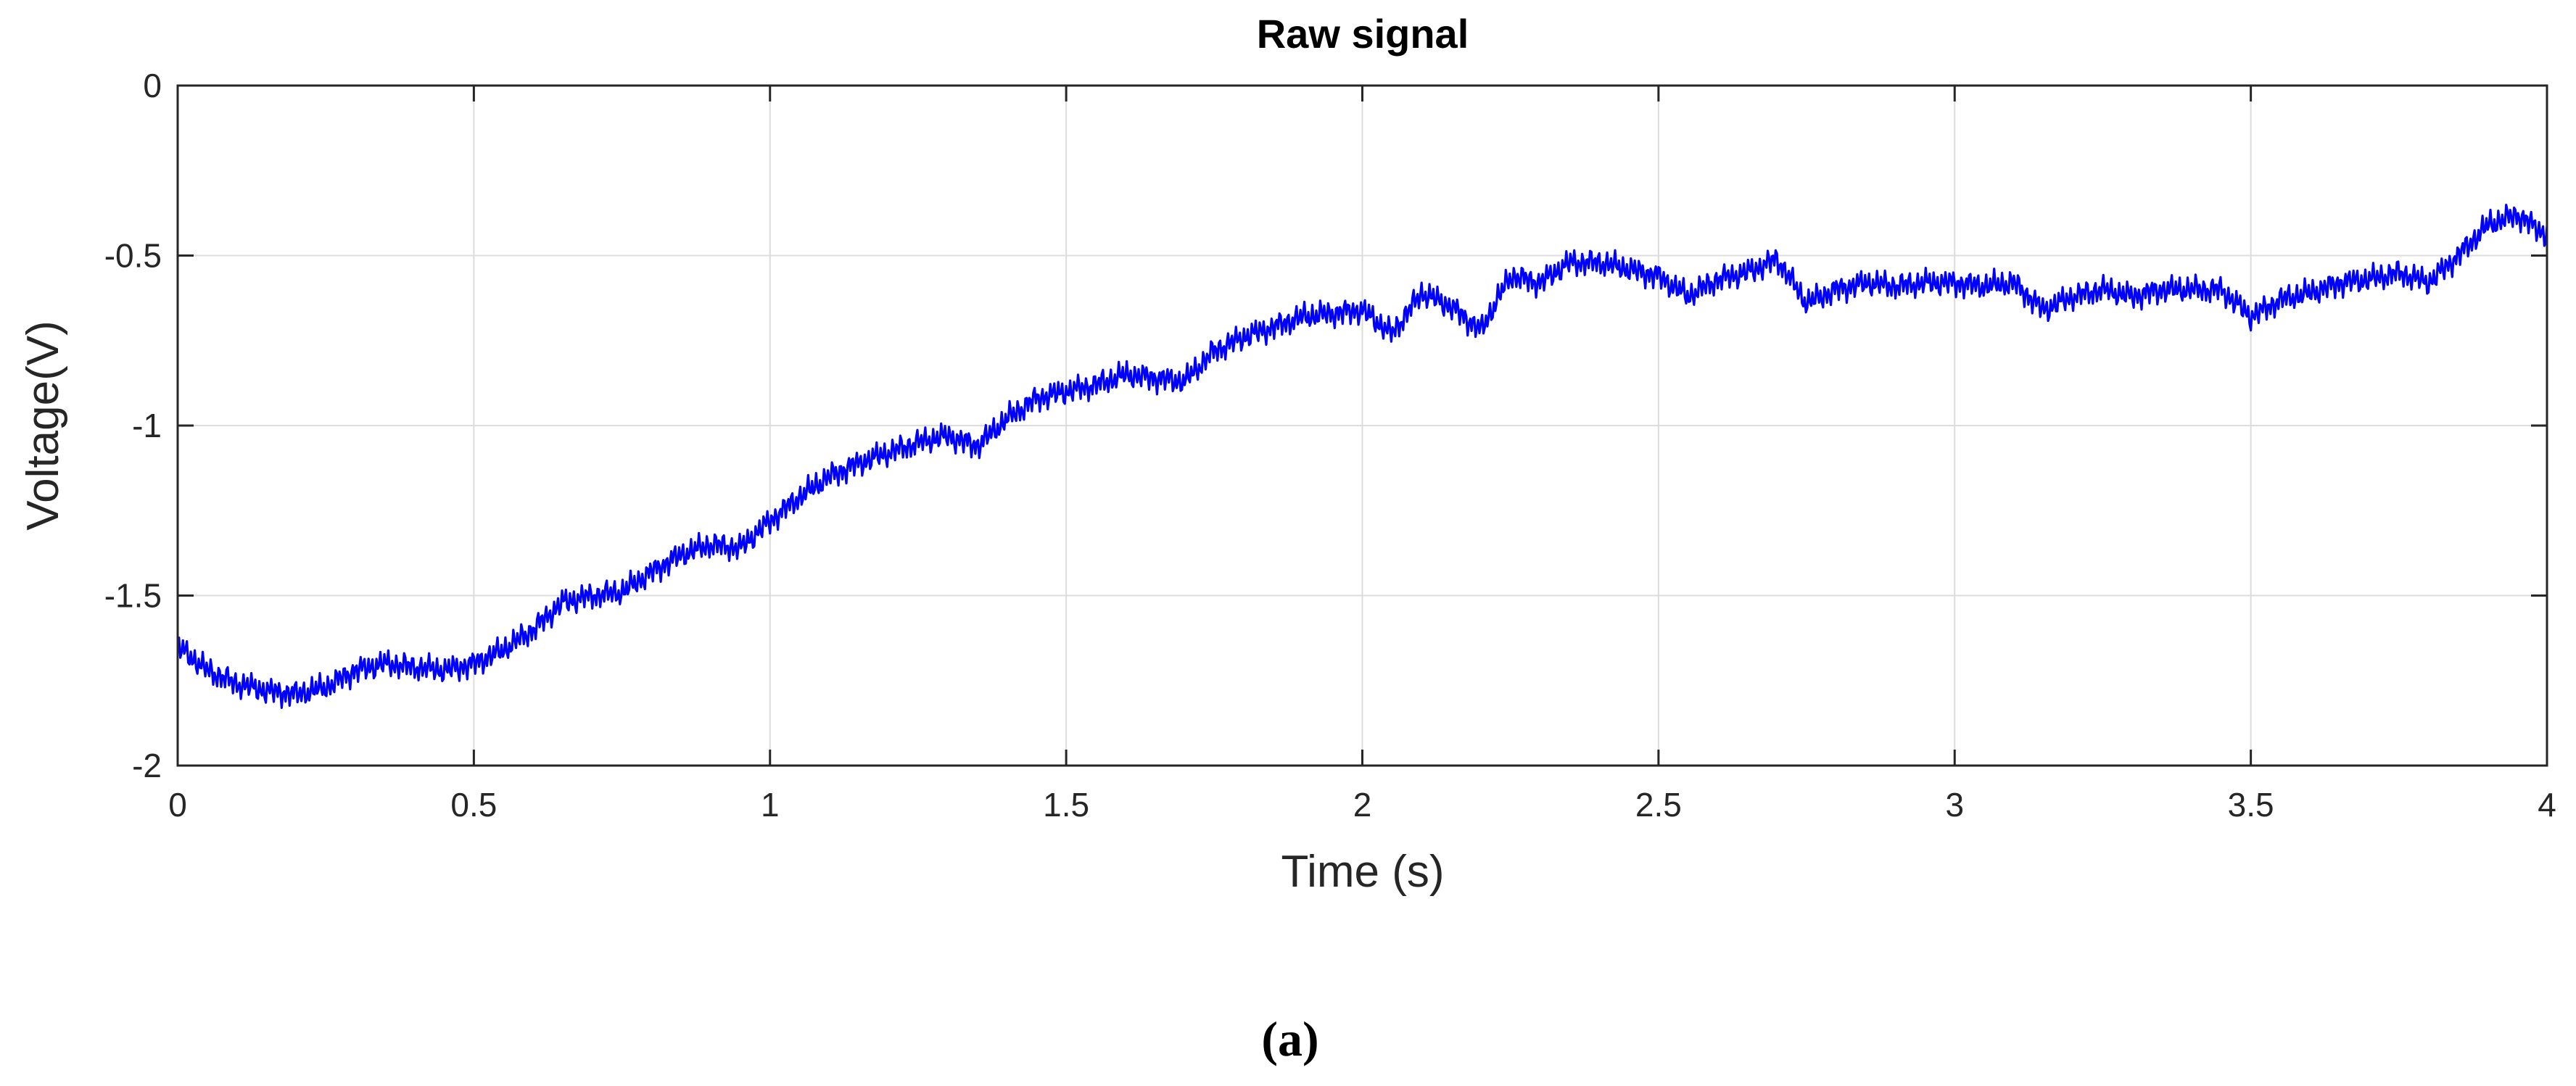 The width and height of the screenshot is (2576, 1086). I want to click on x-tick-label: 3.5, so click(2251, 805).